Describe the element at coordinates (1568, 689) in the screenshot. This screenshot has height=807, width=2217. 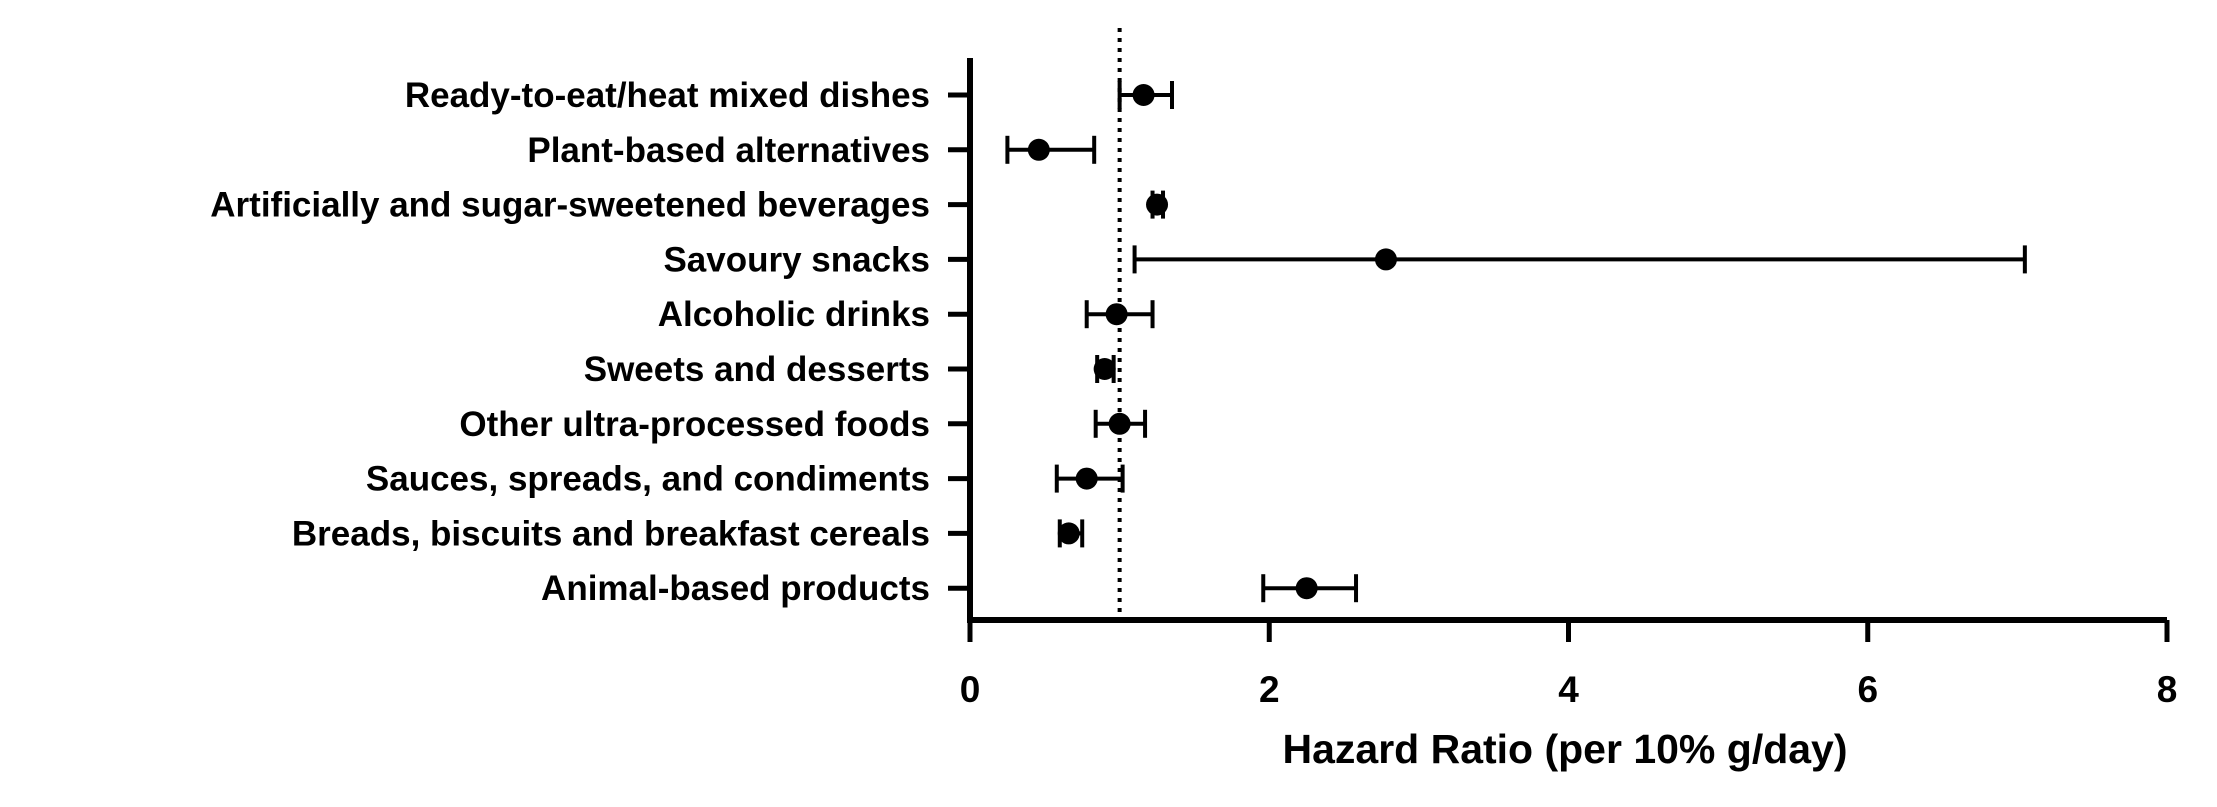
I see `x-tick-label: 4` at that location.